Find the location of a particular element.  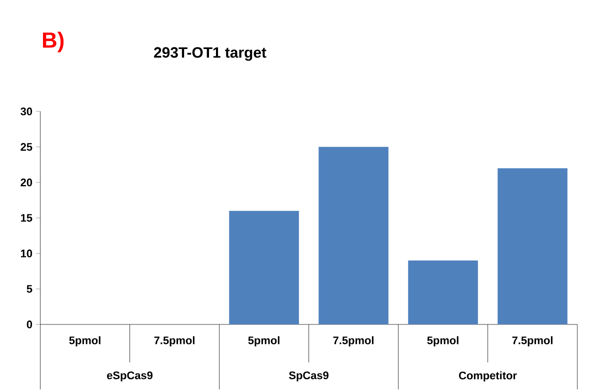

y-tick-label: 10 is located at coordinates (26, 254).